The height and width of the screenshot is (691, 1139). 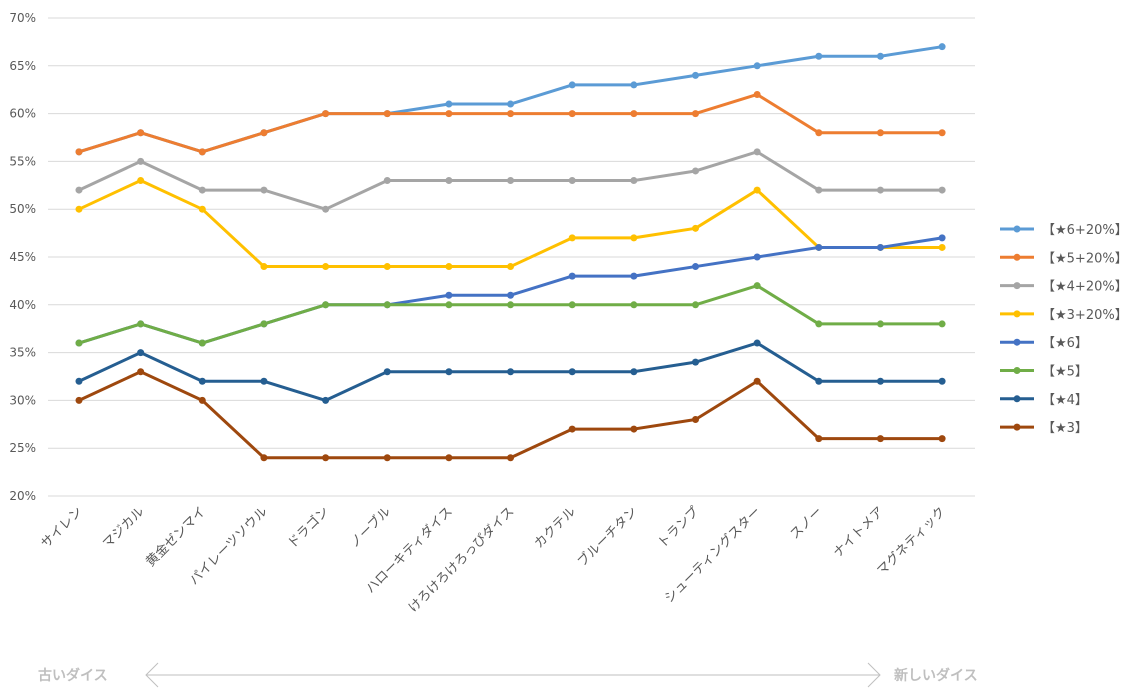 What do you see at coordinates (61, 527) in the screenshot?
I see `x-tick-label: サイレン` at bounding box center [61, 527].